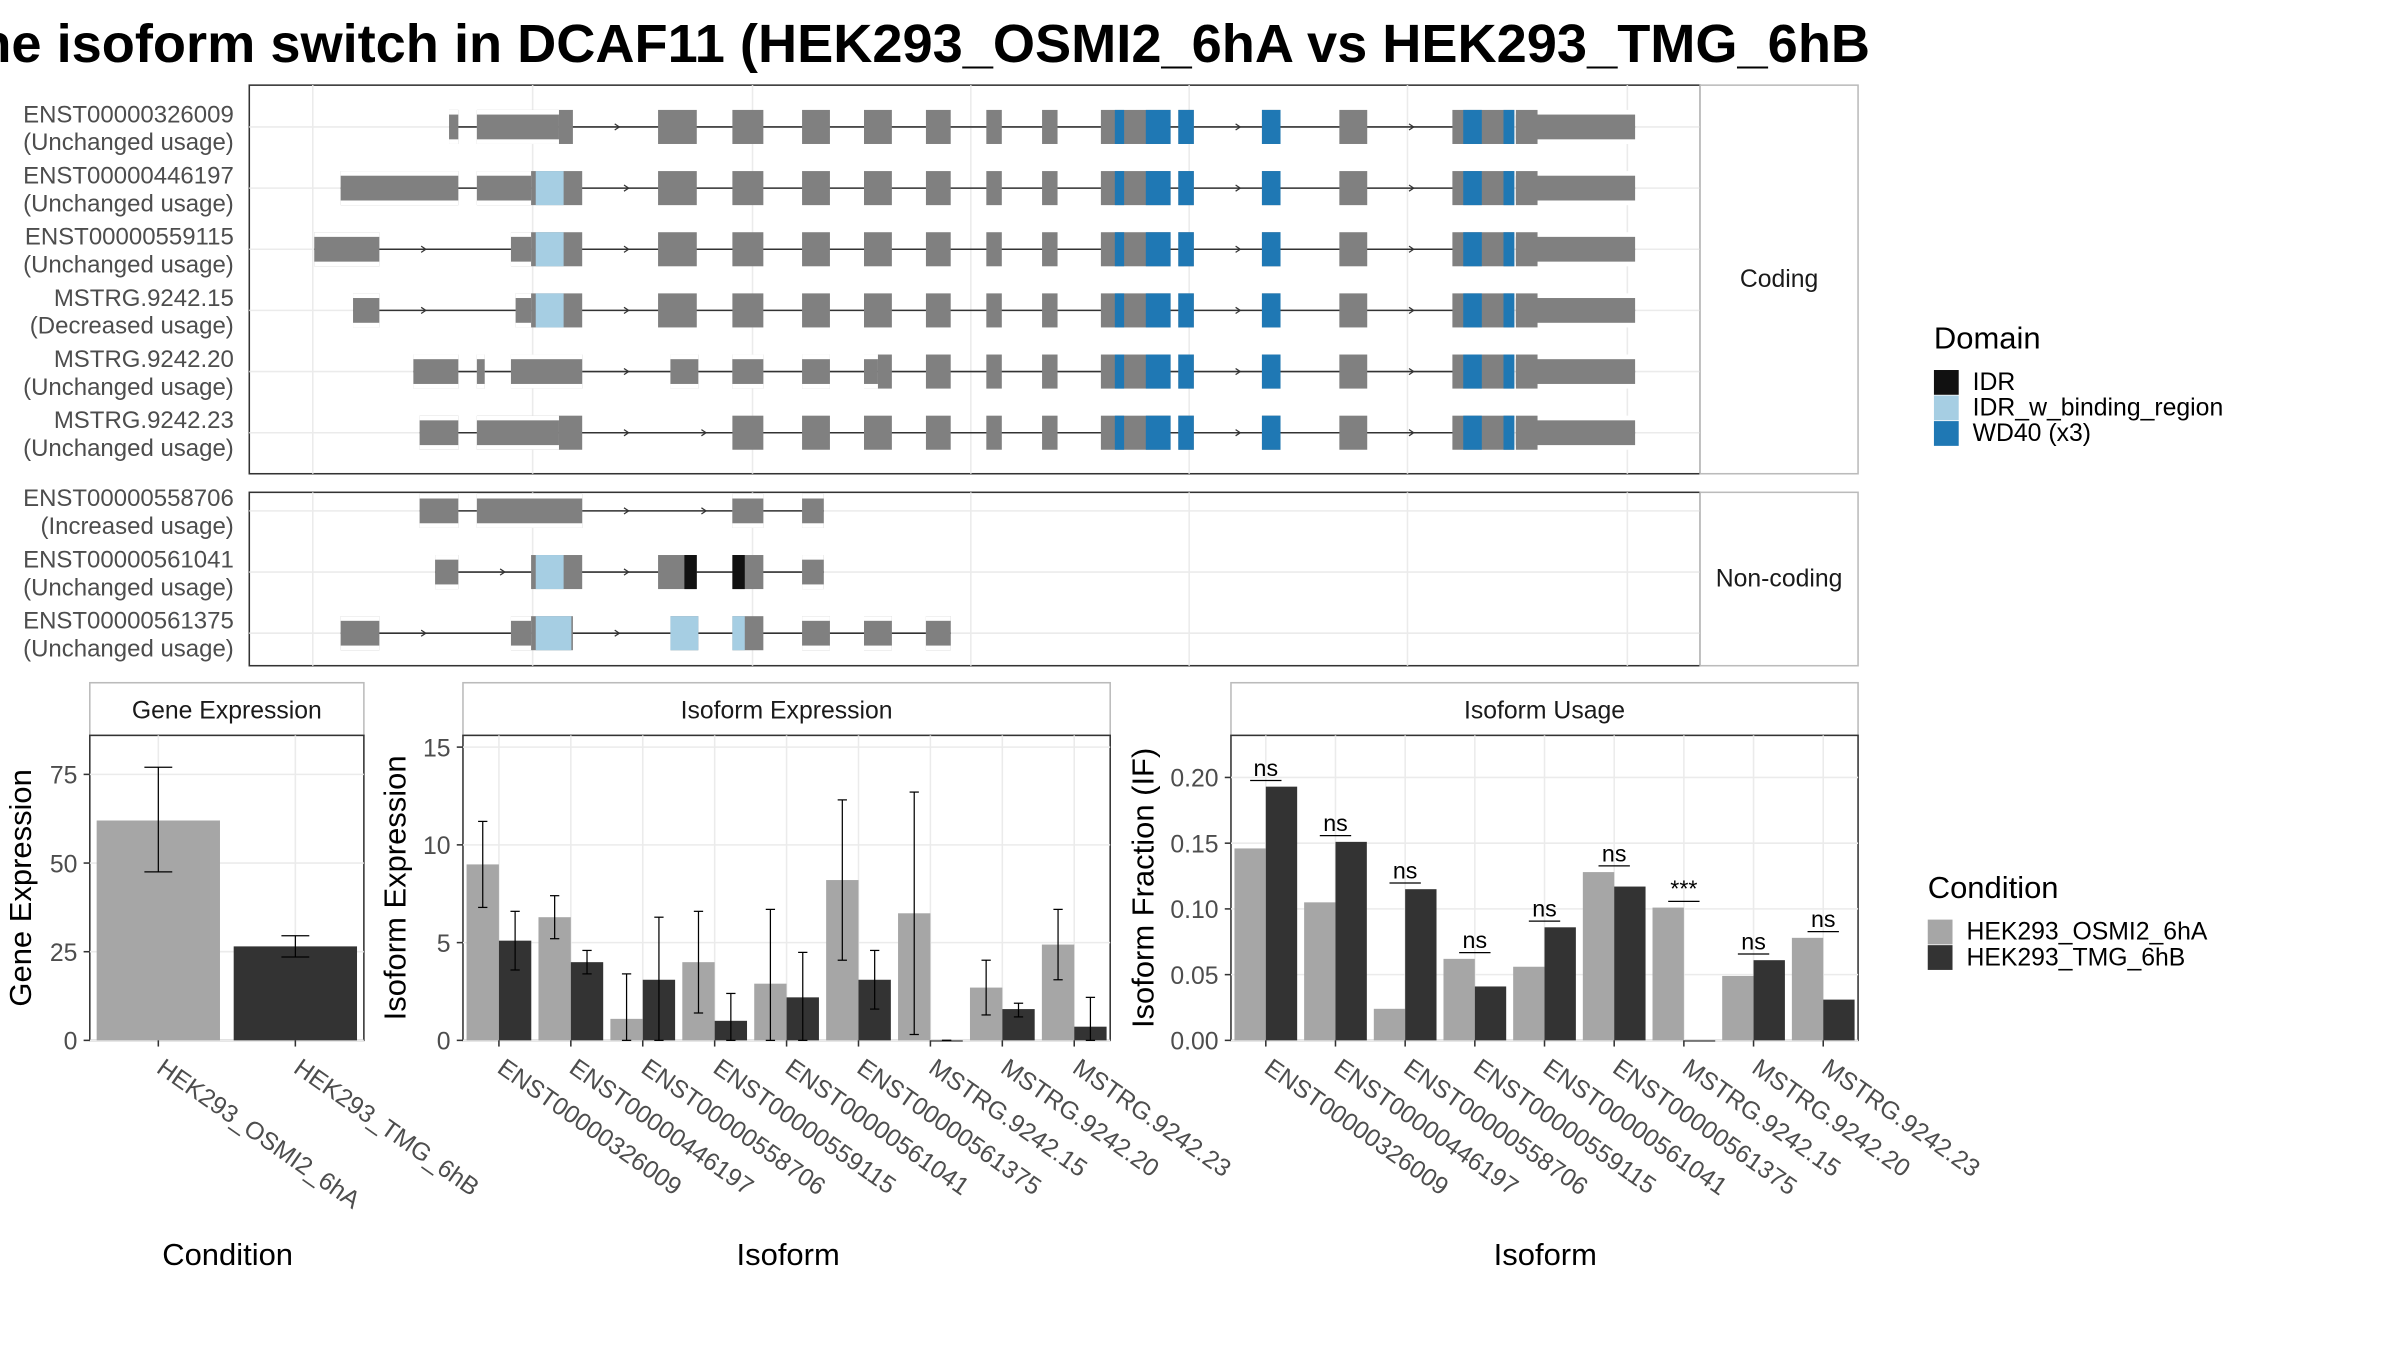  Describe the element at coordinates (1194, 910) in the screenshot. I see `y-tick-label: 0.10` at that location.